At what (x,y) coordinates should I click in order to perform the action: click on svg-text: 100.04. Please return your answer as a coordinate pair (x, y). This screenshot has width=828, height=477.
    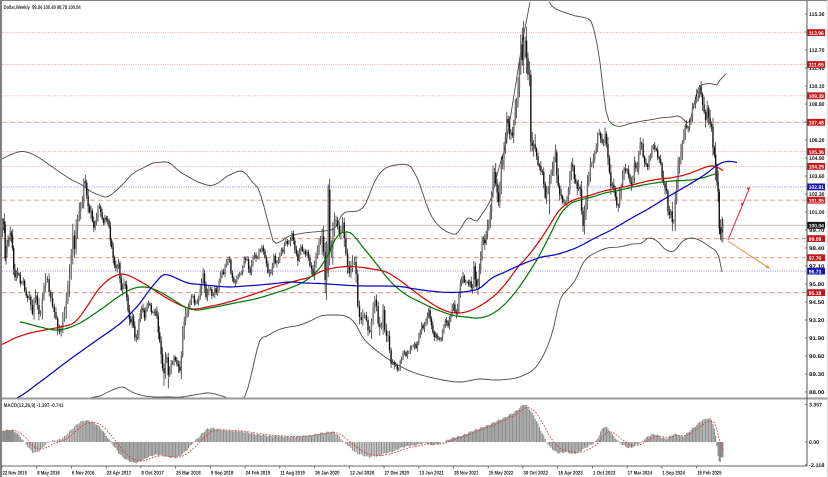
    Looking at the image, I should click on (816, 226).